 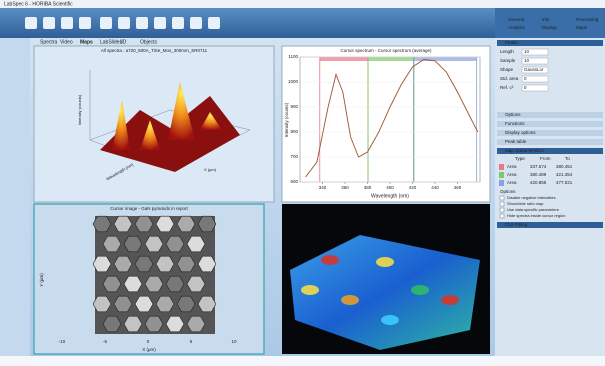 I want to click on cell: 477.021, so click(x=564, y=182).